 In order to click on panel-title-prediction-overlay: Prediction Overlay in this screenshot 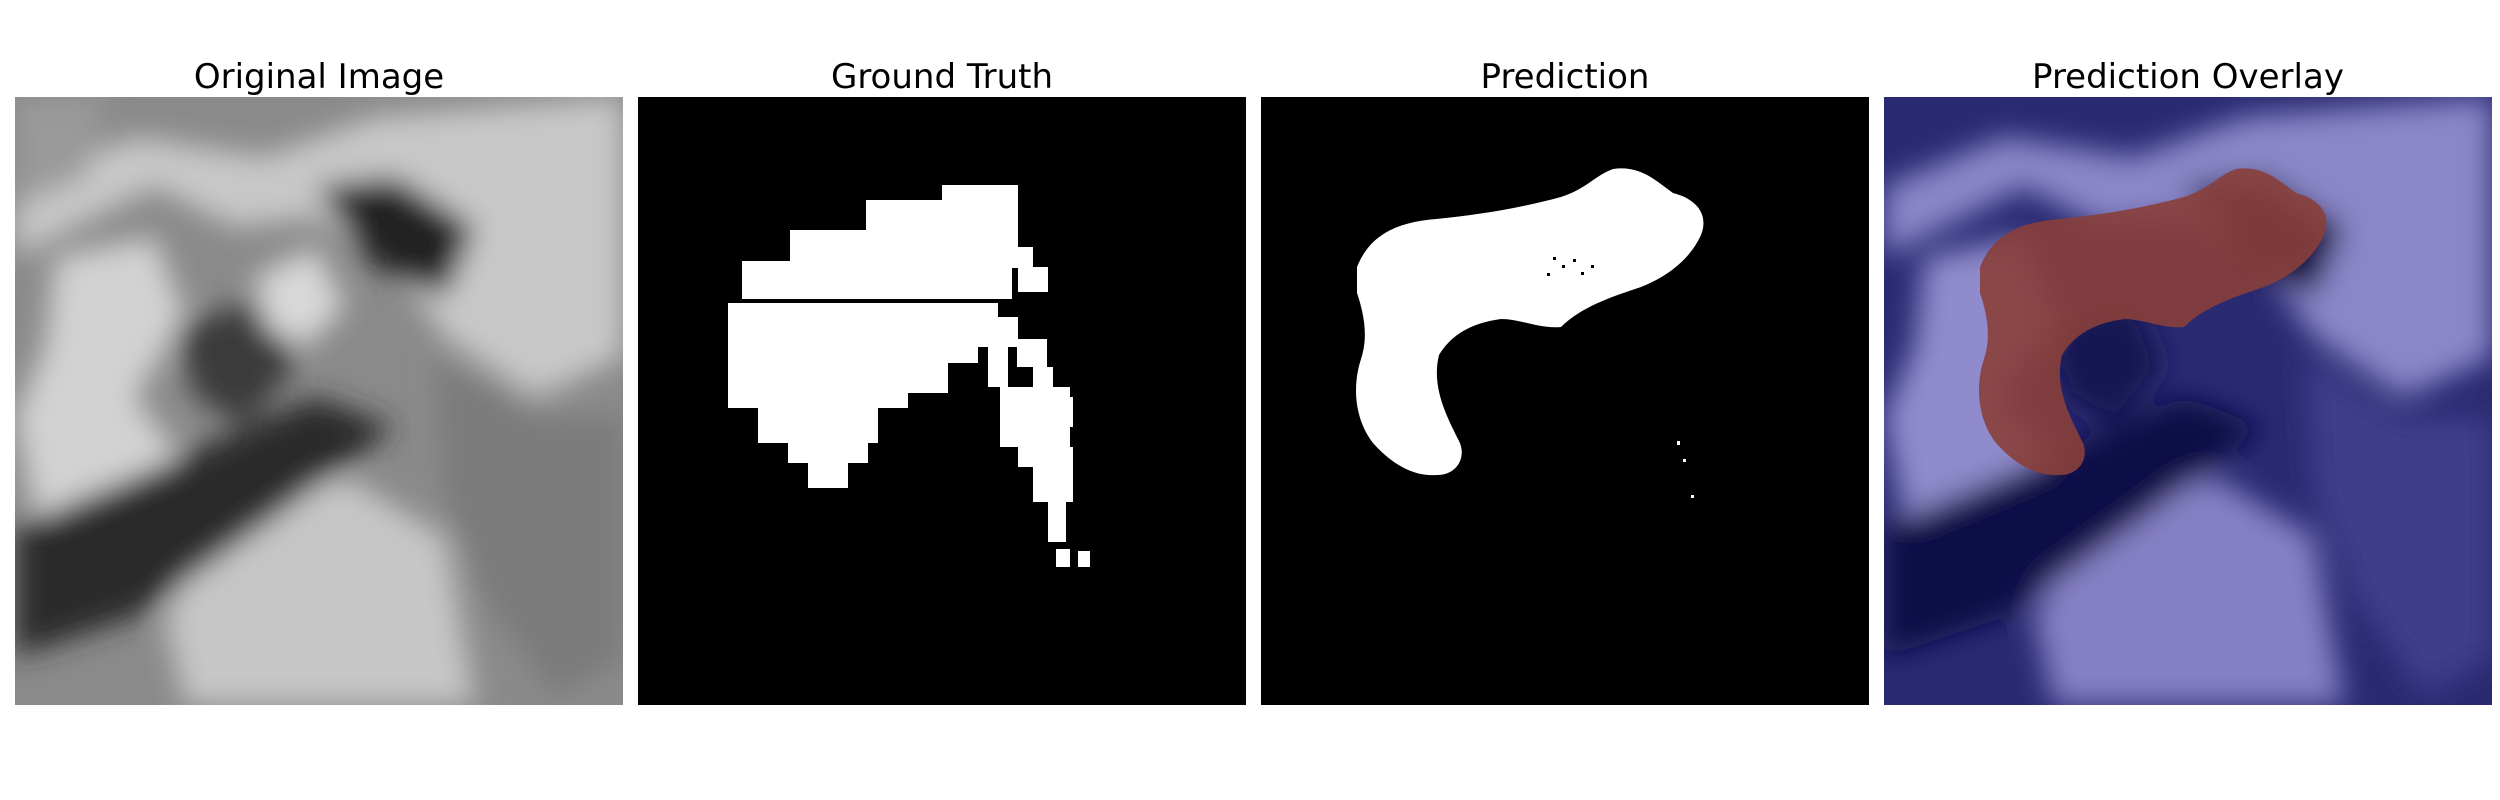, I will do `click(2188, 77)`.